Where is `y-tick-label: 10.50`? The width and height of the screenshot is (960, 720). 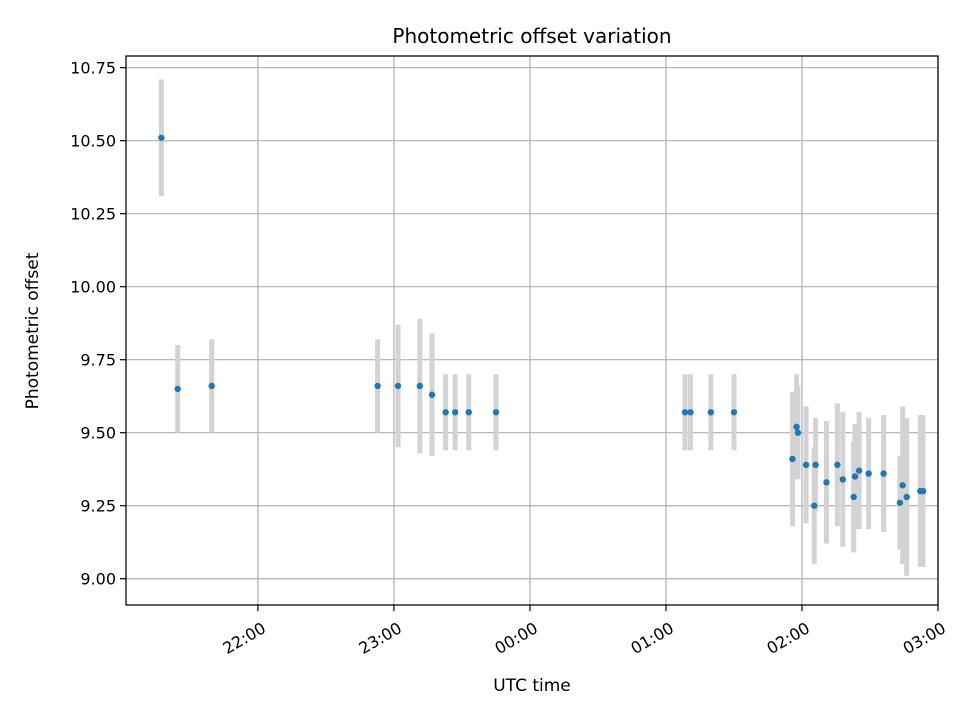 y-tick-label: 10.50 is located at coordinates (93, 141).